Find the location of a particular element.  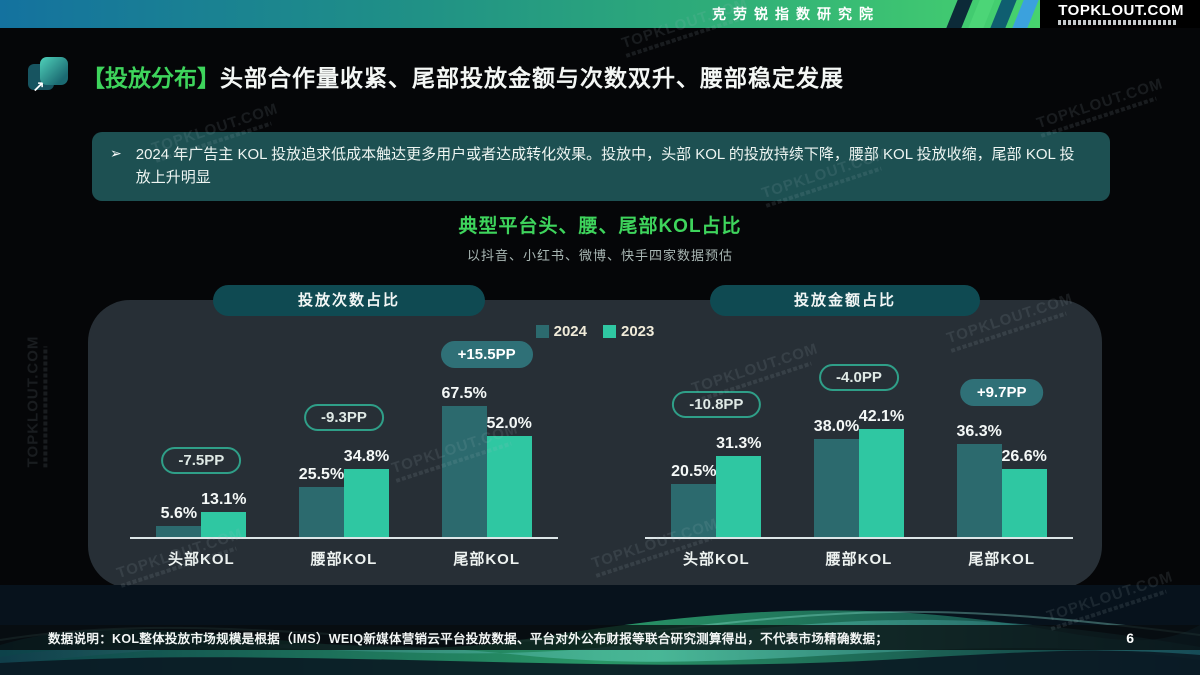

arrow-up-right-icon: ↗ is located at coordinates (38, 87).